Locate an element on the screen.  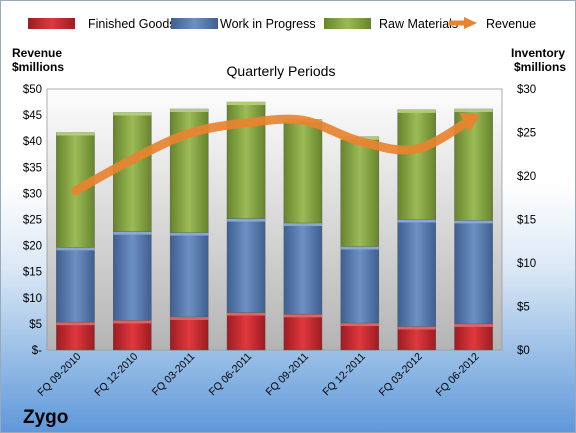
left-tick-label: $10 is located at coordinates (32, 299).